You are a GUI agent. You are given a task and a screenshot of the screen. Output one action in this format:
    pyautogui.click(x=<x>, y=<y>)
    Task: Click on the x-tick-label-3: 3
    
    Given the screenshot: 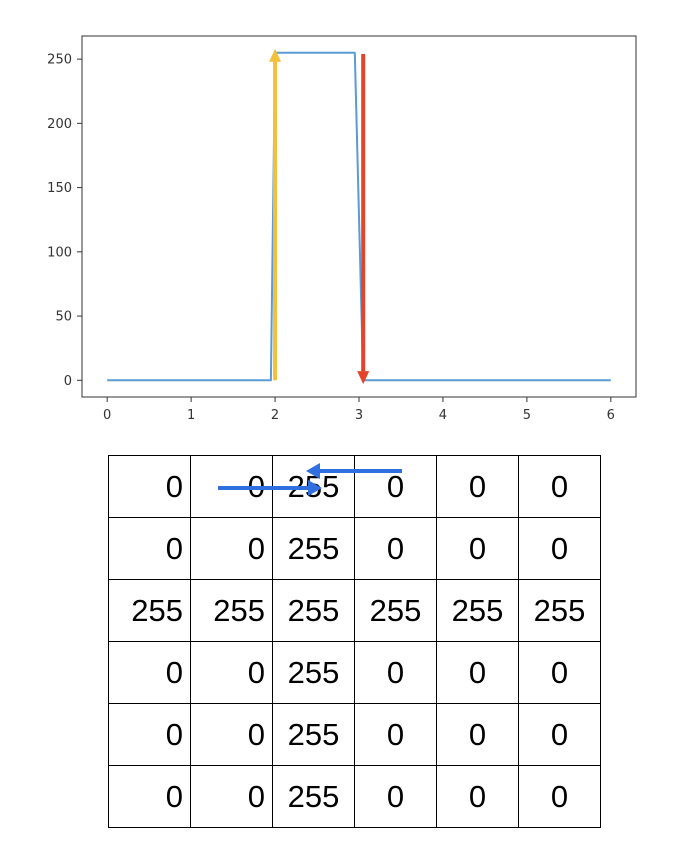 What is the action you would take?
    pyautogui.click(x=359, y=415)
    